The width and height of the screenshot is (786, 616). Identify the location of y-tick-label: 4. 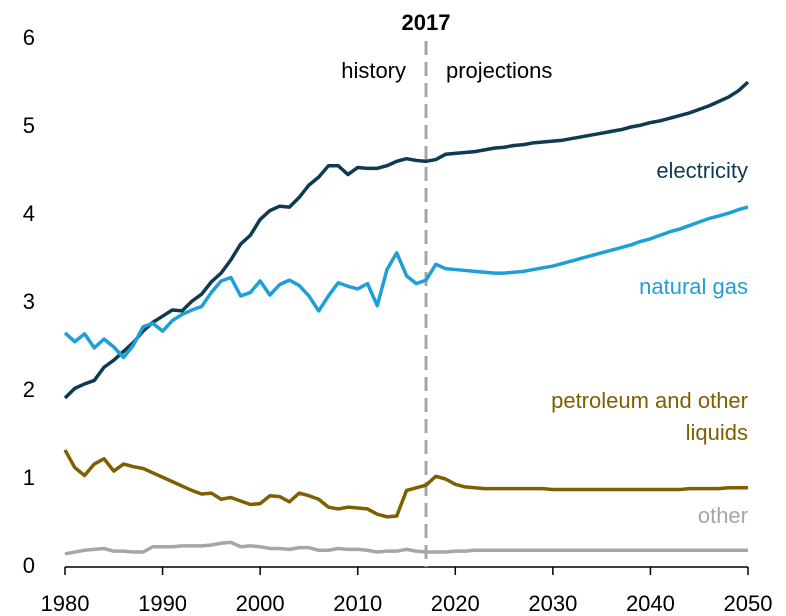
(29, 213).